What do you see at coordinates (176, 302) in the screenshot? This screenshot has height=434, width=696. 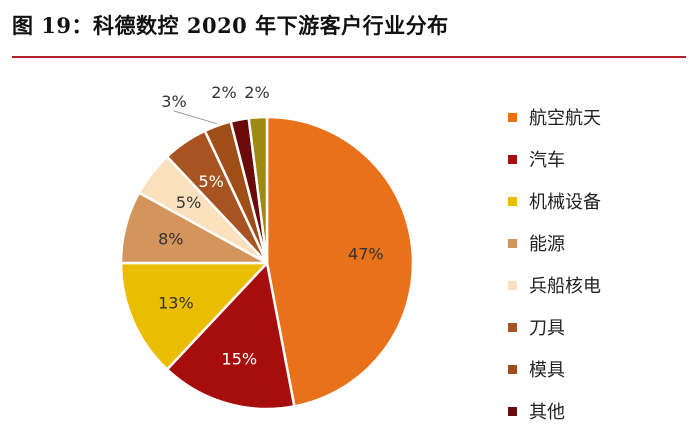 I see `data-label: 13%` at bounding box center [176, 302].